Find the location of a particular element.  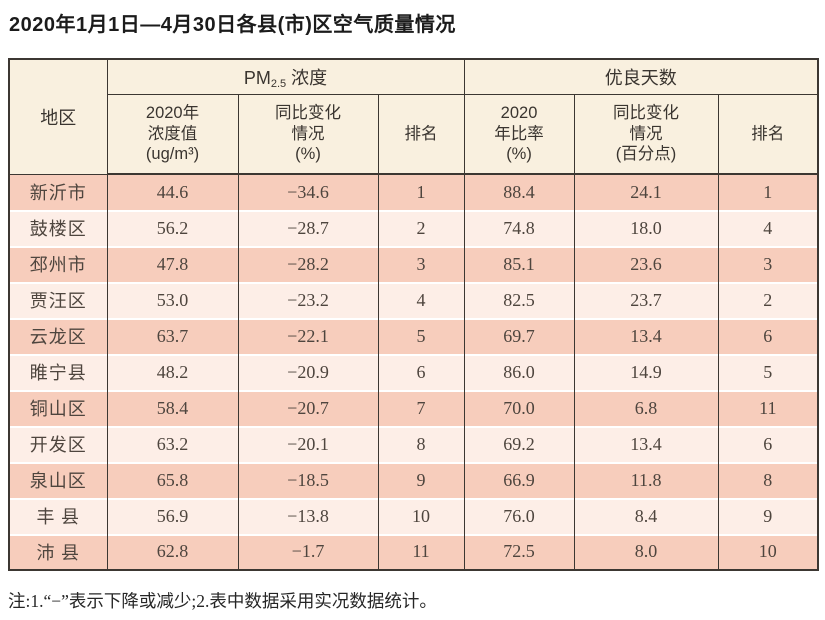

value-cell: 76.0 is located at coordinates (519, 516).